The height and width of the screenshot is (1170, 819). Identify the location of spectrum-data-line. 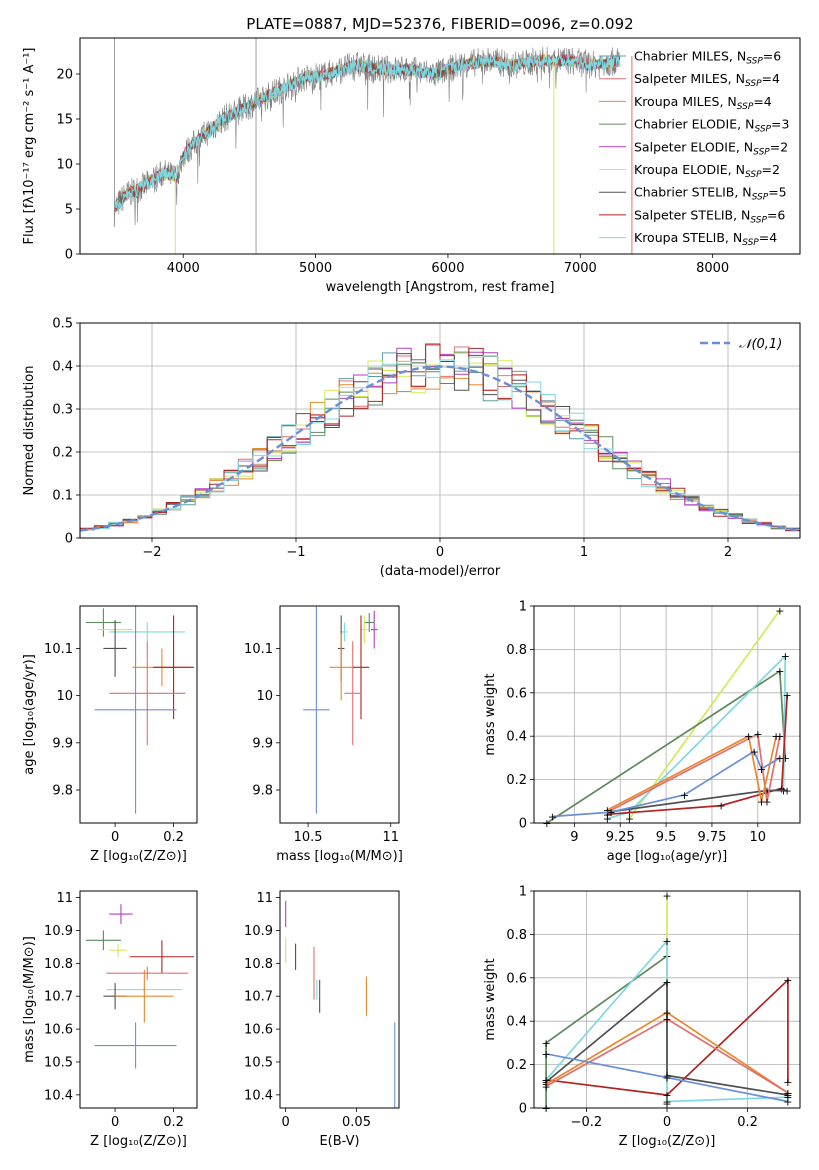
(367, 136).